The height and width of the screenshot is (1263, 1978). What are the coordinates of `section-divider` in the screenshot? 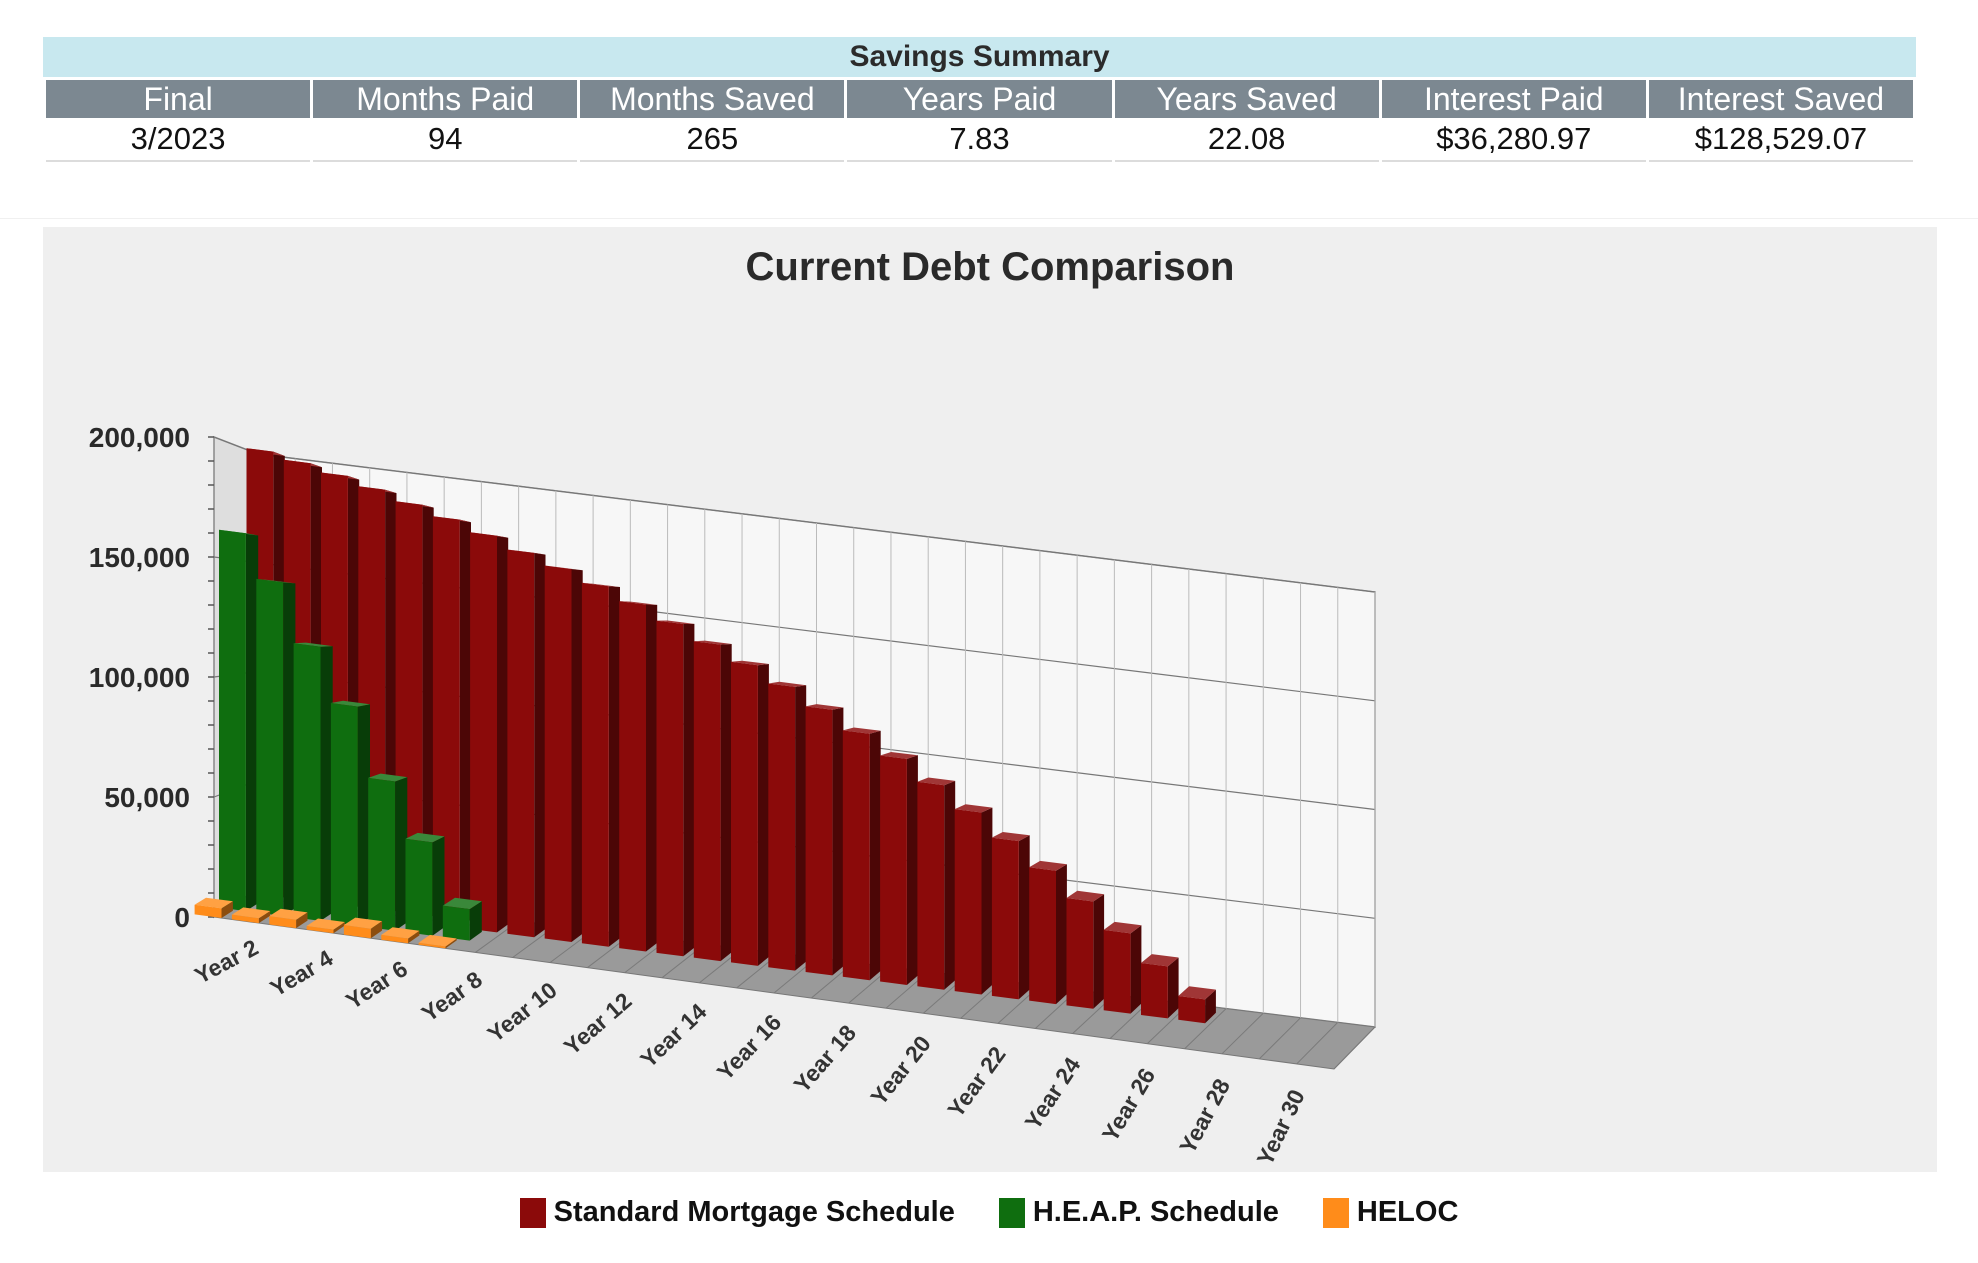 It's located at (989, 218).